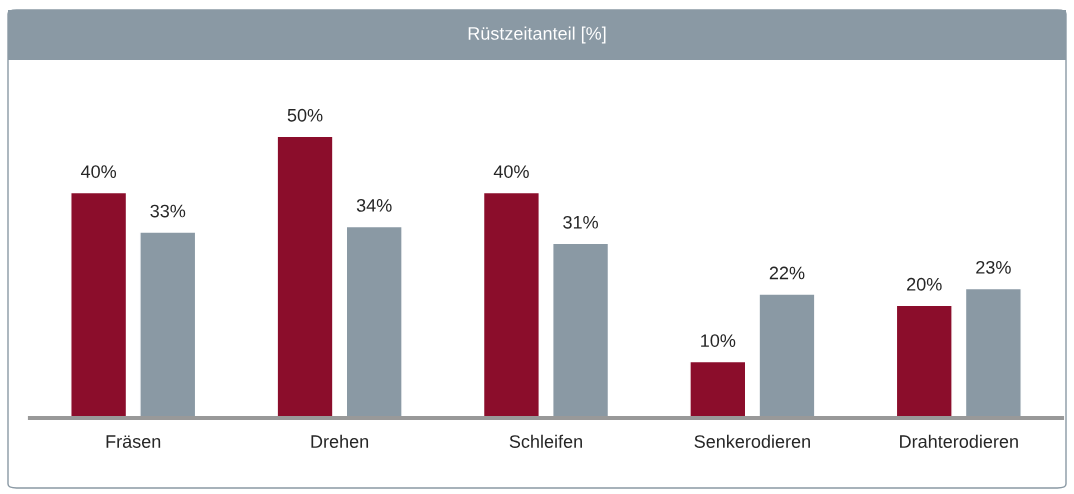 This screenshot has height=494, width=1074. Describe the element at coordinates (133, 441) in the screenshot. I see `x-tick-label: Fräsen` at that location.